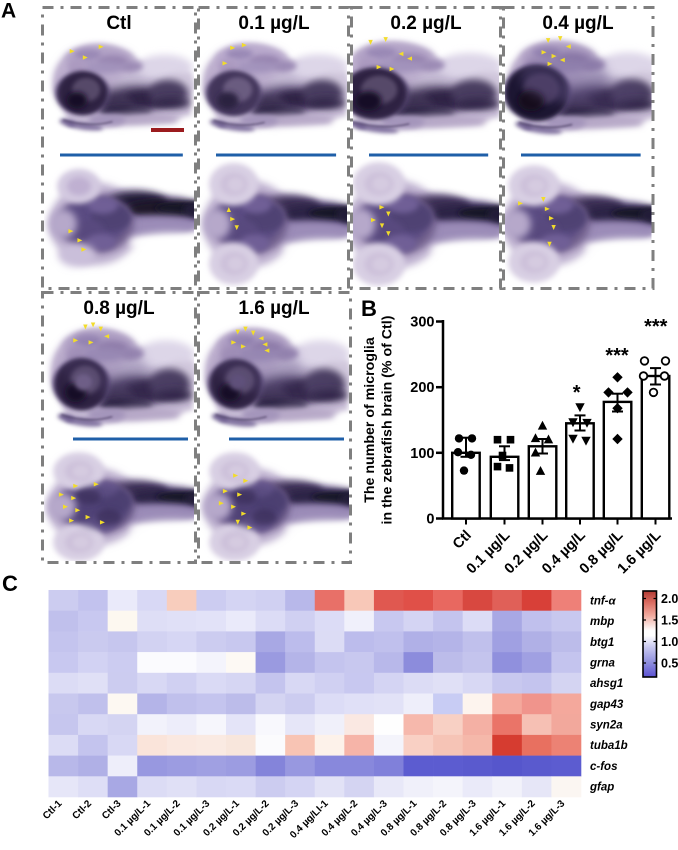  Describe the element at coordinates (603, 767) in the screenshot. I see `svg-text: c-fos` at that location.